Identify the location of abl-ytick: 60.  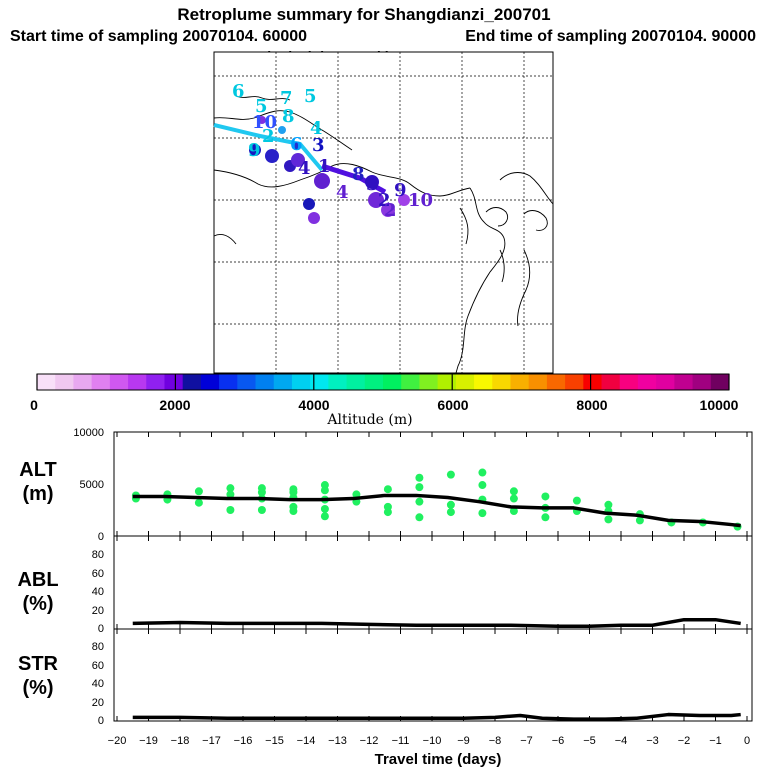
(98, 574).